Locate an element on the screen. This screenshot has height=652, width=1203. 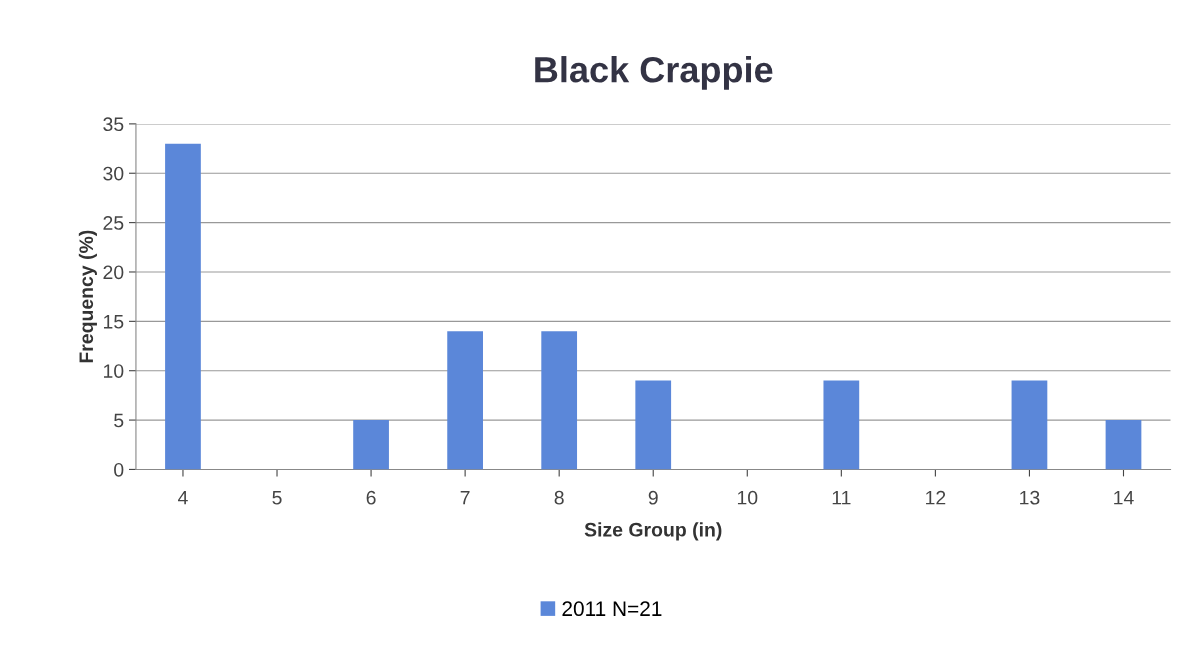
y-tick-label: 15 is located at coordinates (113, 322).